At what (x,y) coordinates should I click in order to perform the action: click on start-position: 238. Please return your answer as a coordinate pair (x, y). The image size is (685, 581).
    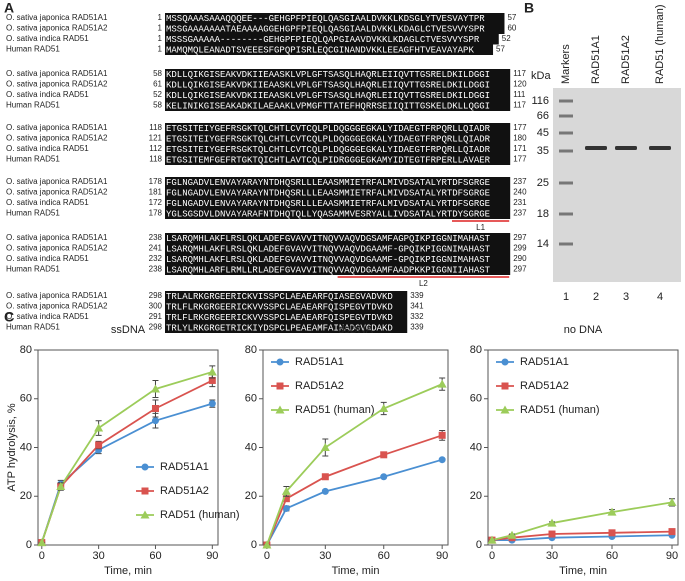
    Looking at the image, I should click on (156, 269).